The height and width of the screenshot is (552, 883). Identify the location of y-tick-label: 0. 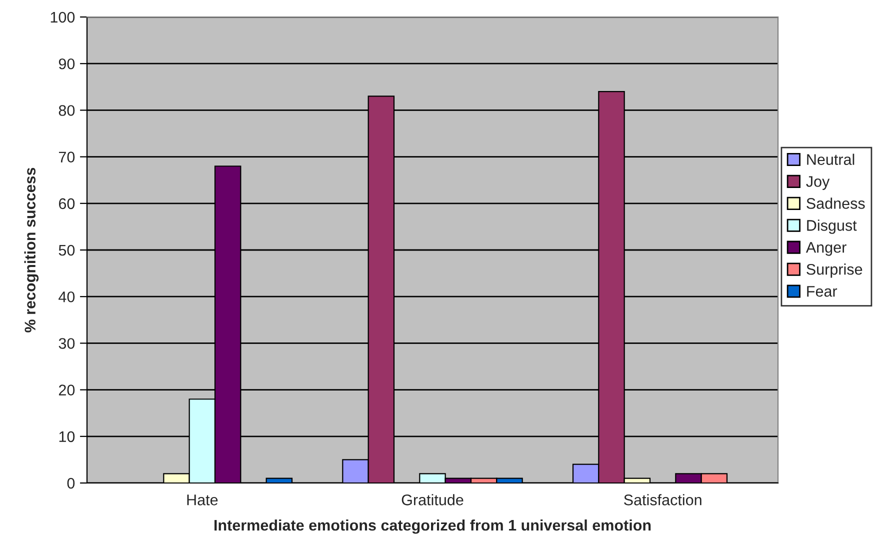
(71, 483).